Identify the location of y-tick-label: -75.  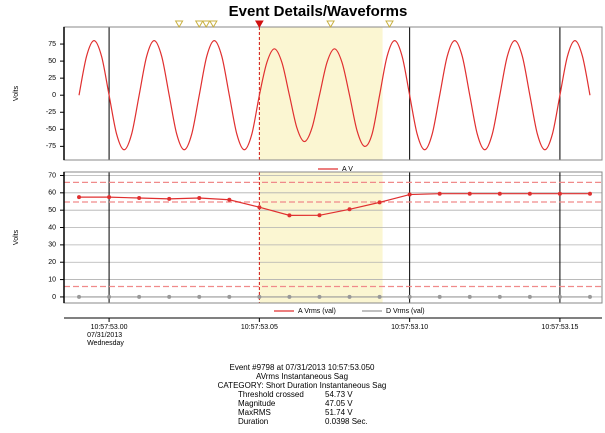
(51, 146).